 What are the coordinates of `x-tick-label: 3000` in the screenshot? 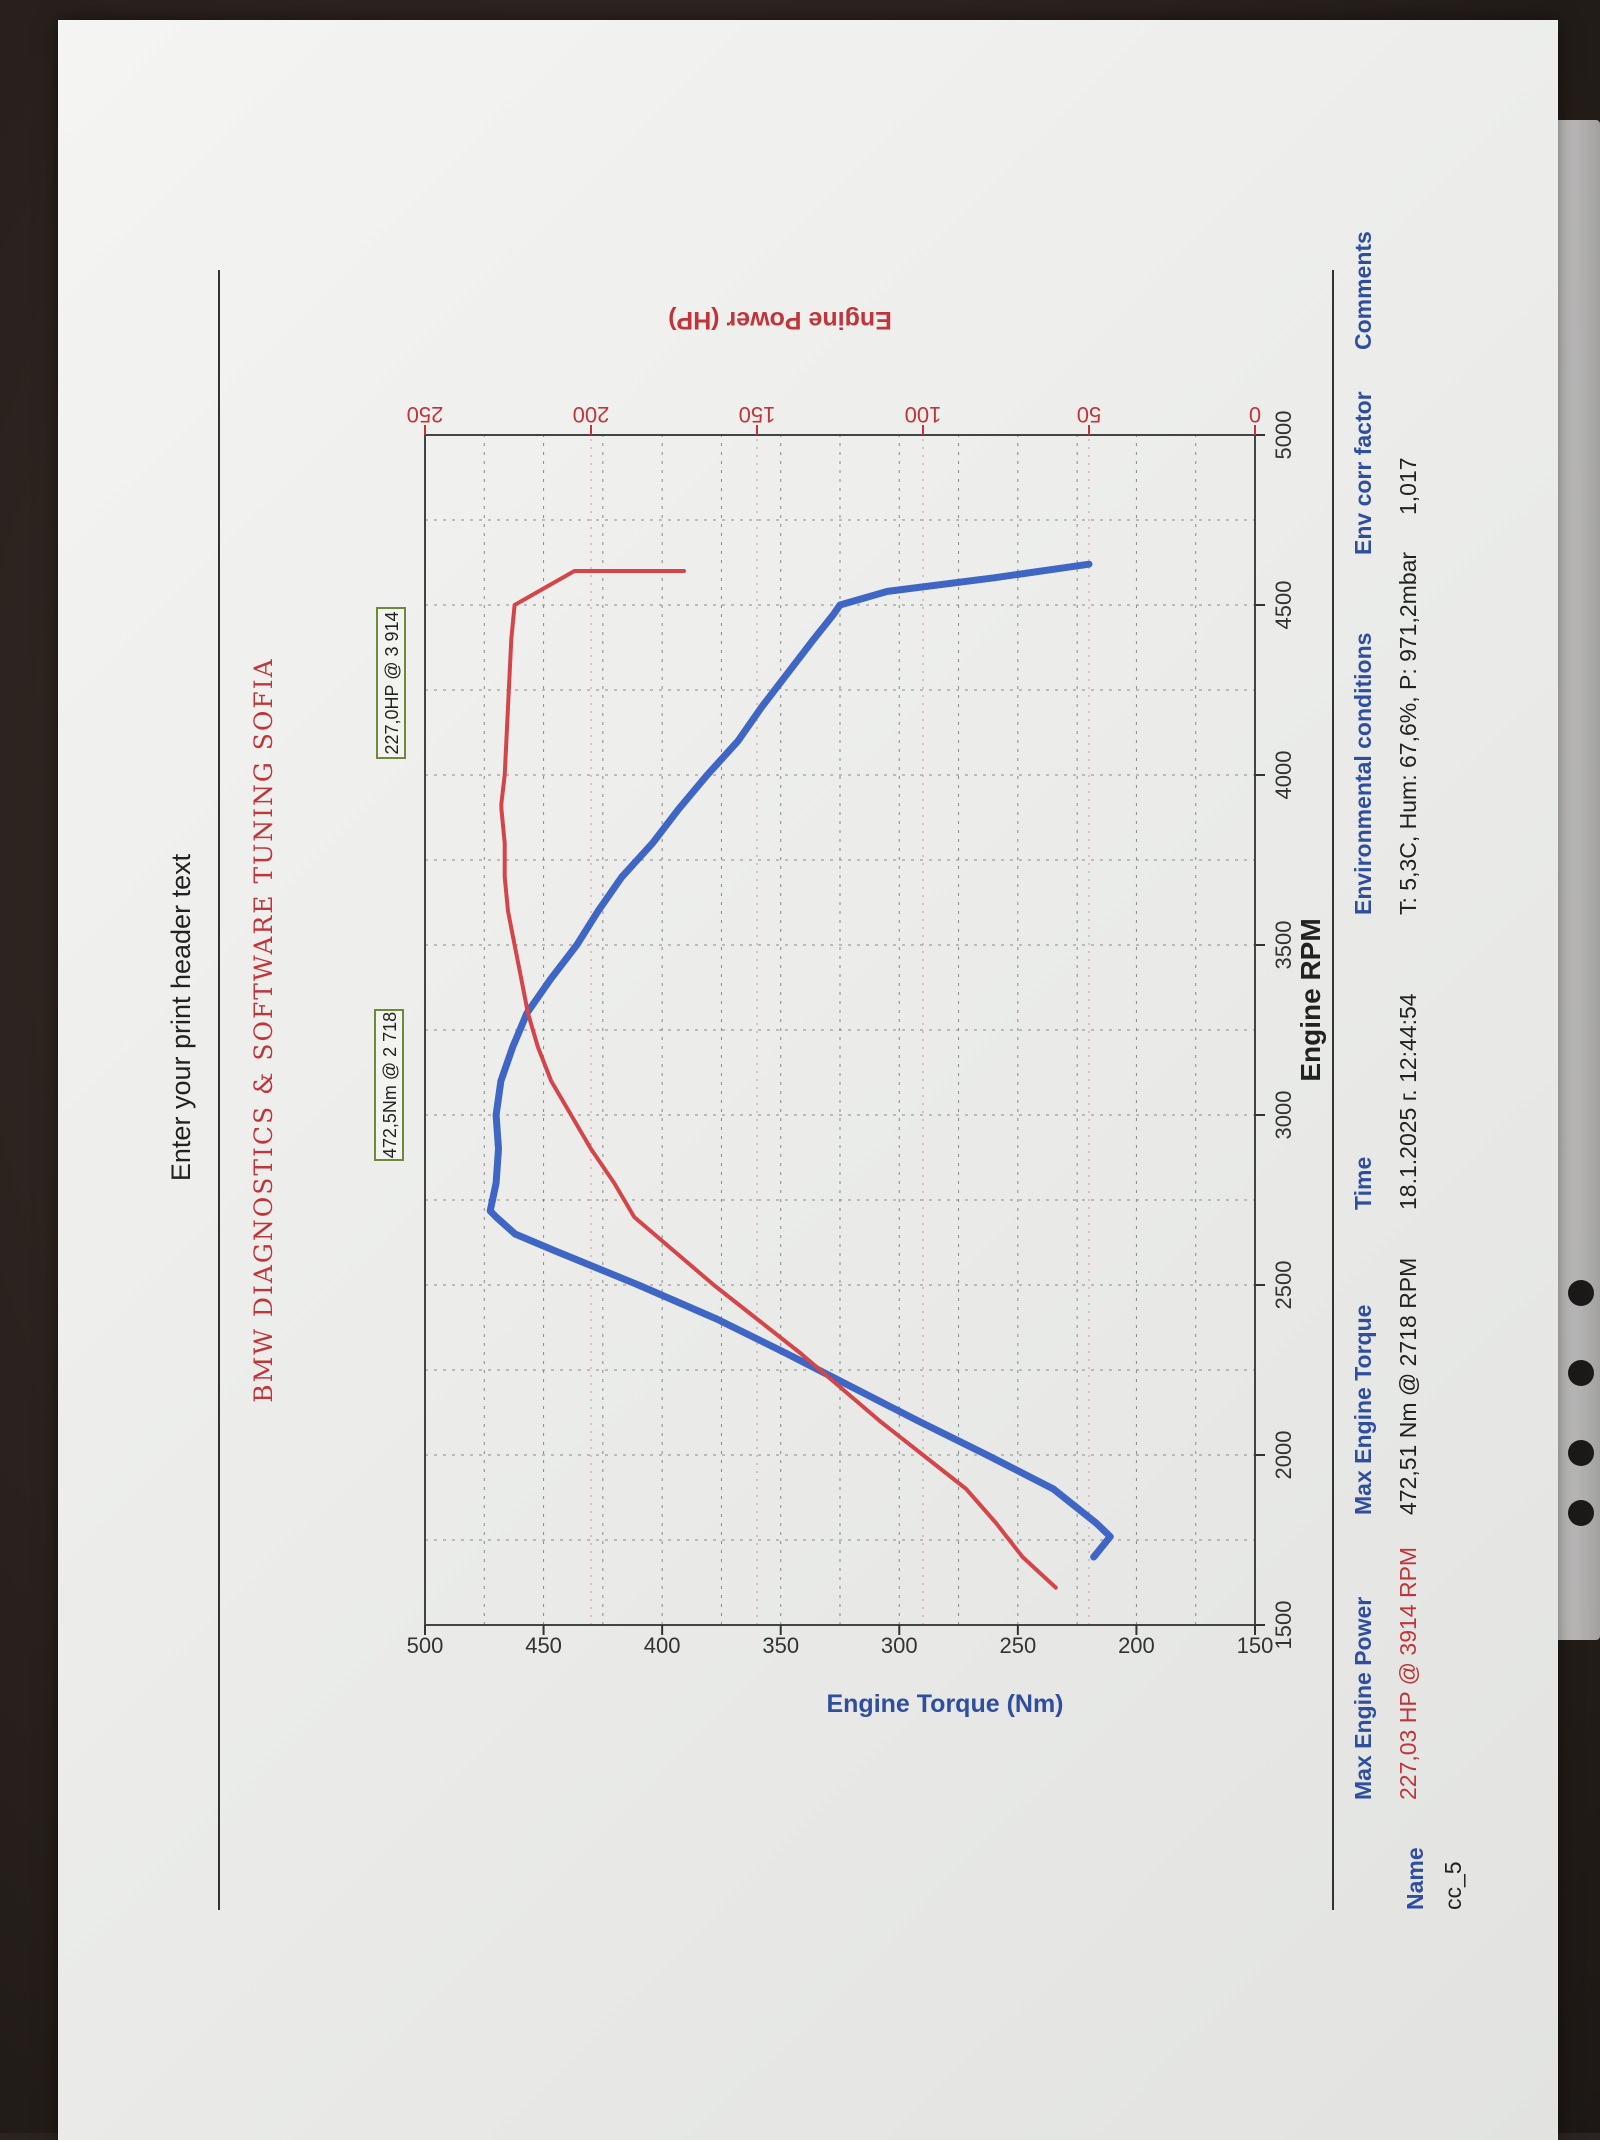 It's located at (1283, 1115).